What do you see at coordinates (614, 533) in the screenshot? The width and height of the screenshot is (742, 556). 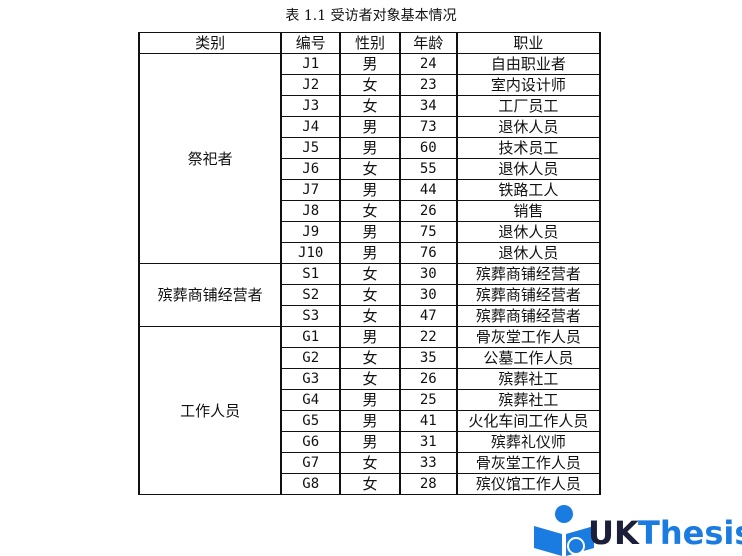 I see `svg-text: UK` at bounding box center [614, 533].